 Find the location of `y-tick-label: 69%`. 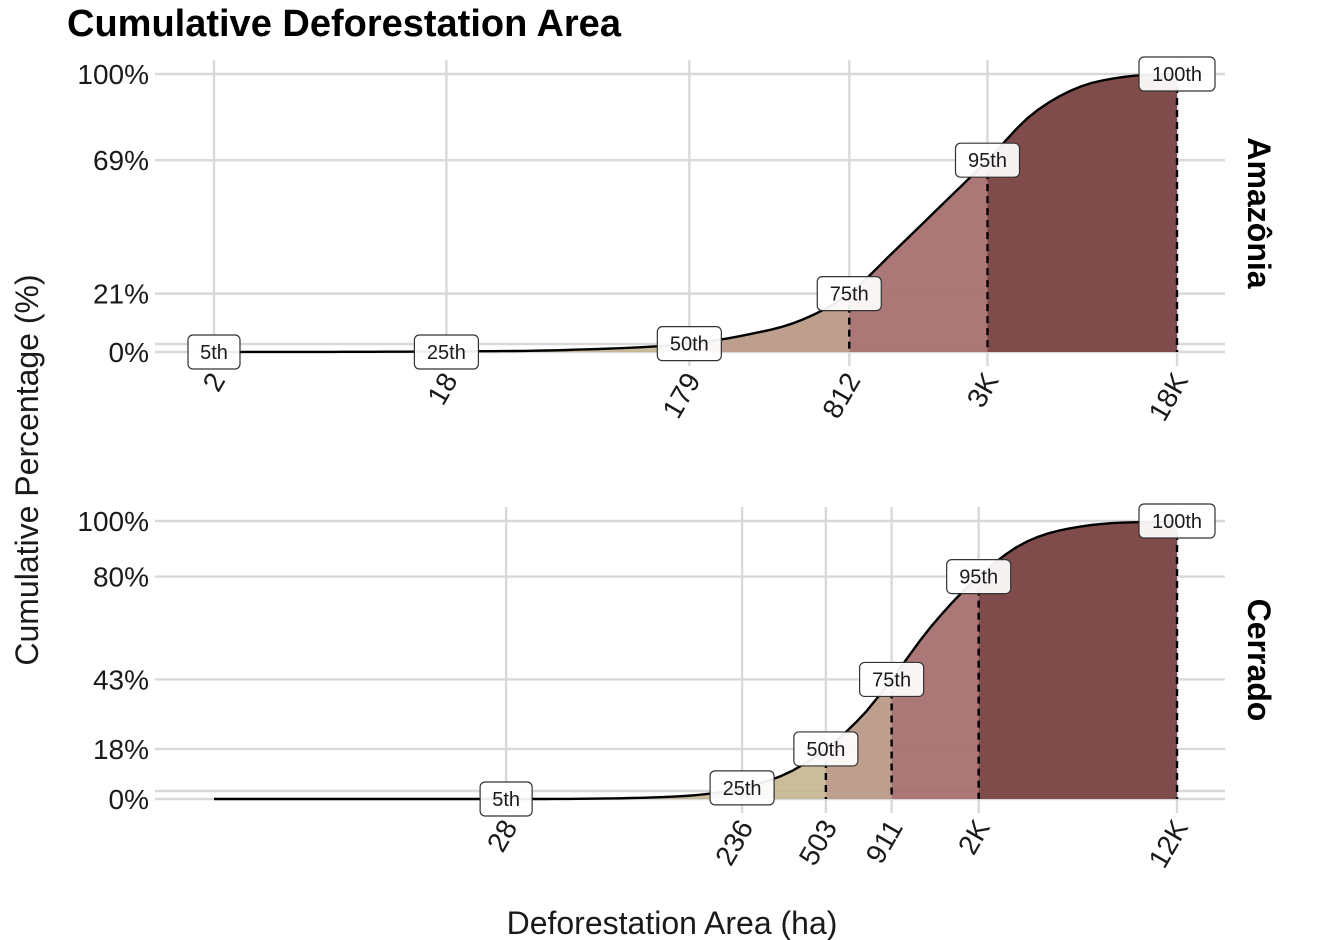

y-tick-label: 69% is located at coordinates (121, 160).